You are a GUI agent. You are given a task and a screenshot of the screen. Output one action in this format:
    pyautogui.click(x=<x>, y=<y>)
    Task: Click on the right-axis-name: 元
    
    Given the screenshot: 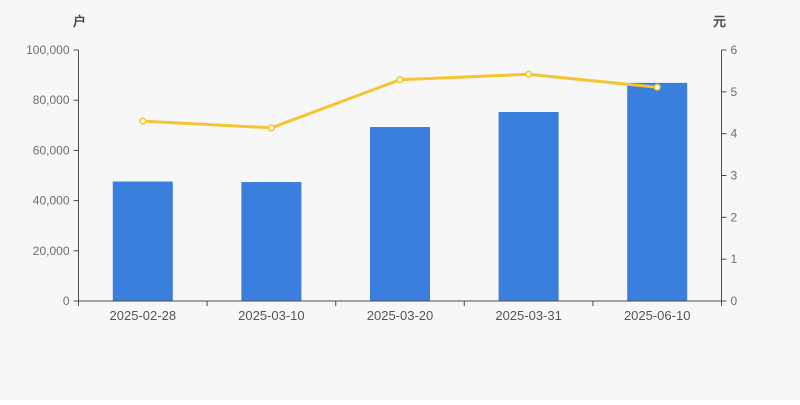 What is the action you would take?
    pyautogui.click(x=719, y=21)
    